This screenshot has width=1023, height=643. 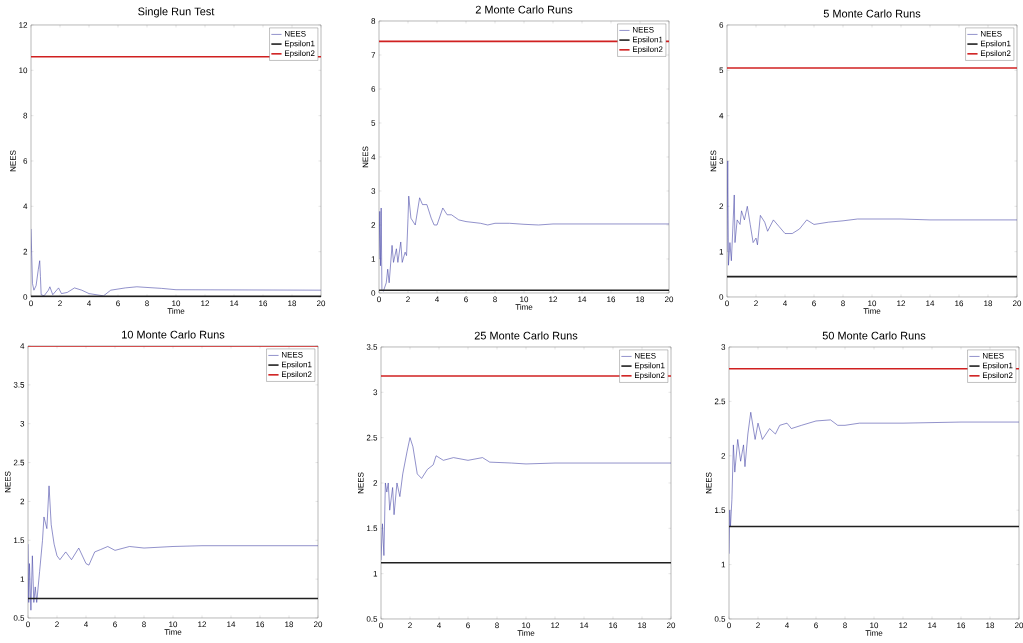 I want to click on chart-title: 2 Monte Carlo Runs, so click(x=524, y=9).